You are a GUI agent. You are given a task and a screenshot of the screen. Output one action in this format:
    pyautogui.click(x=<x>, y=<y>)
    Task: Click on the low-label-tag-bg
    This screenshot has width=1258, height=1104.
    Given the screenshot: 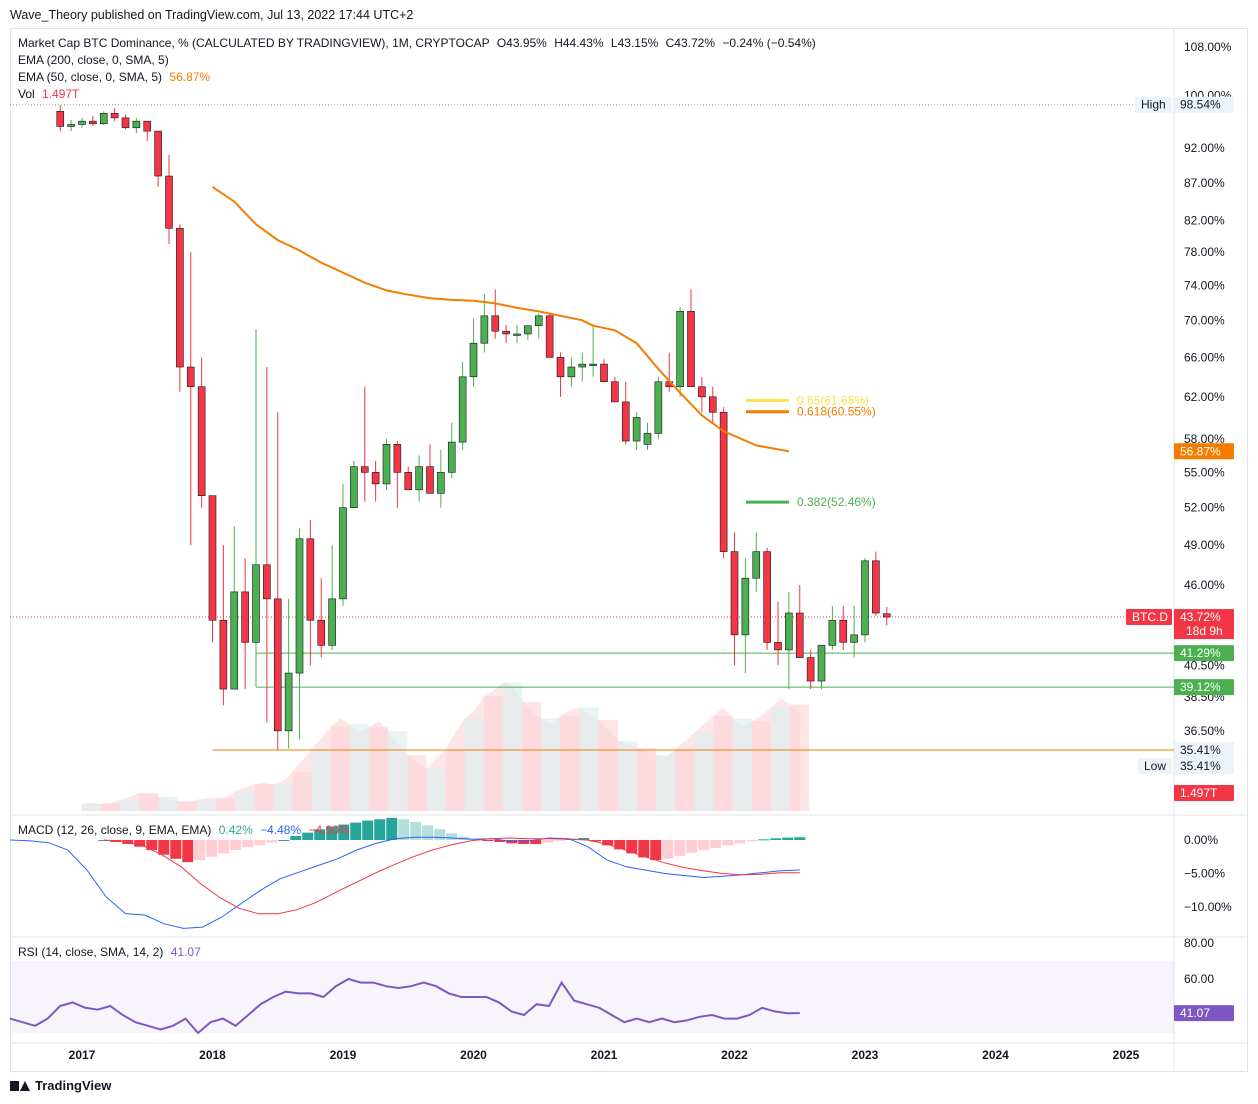 What is the action you would take?
    pyautogui.click(x=1155, y=765)
    